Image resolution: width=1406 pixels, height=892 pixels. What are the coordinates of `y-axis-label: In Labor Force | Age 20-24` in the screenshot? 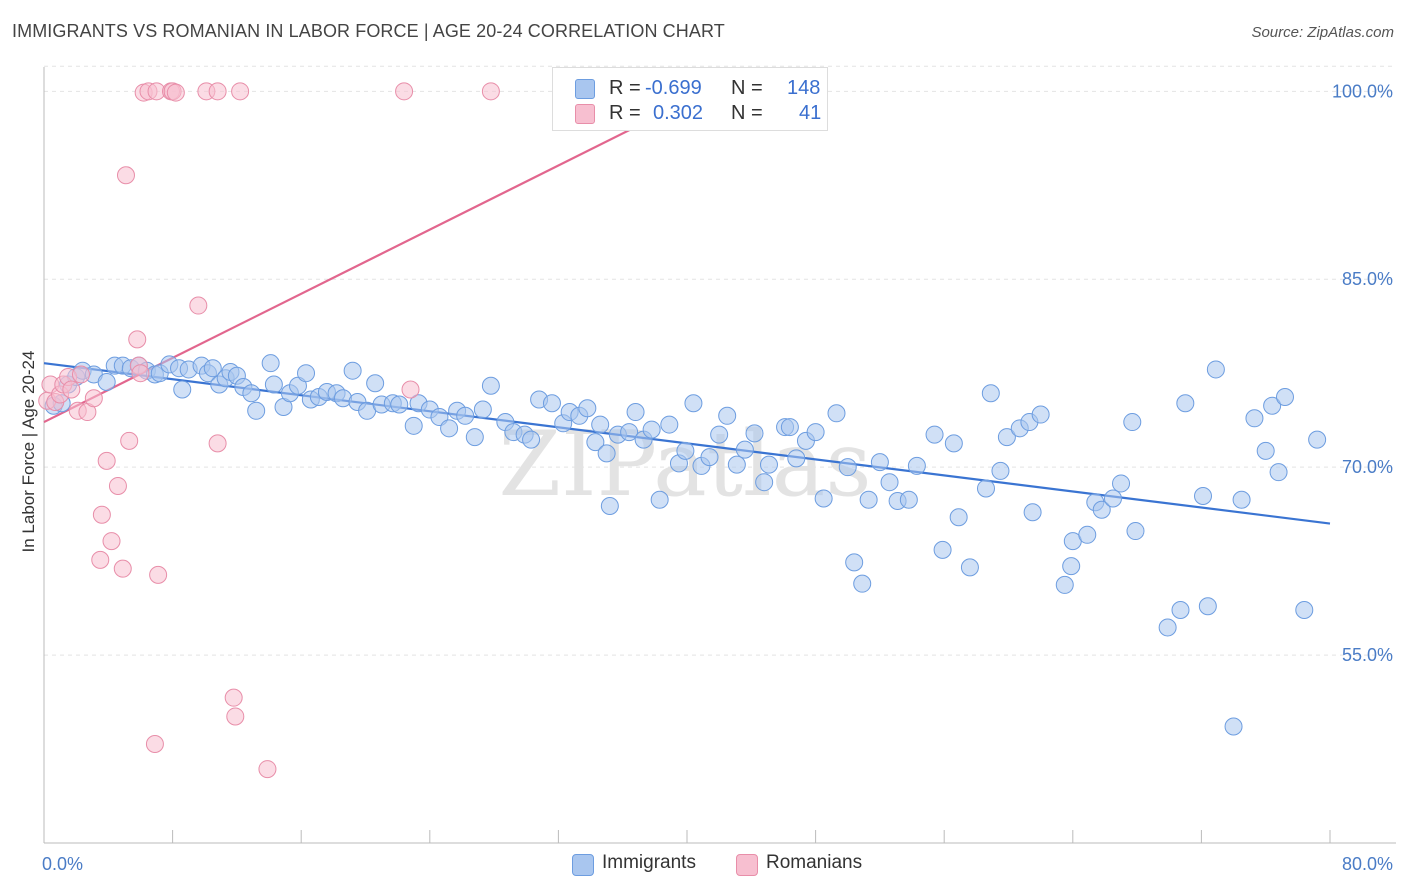 It's located at (28, 452).